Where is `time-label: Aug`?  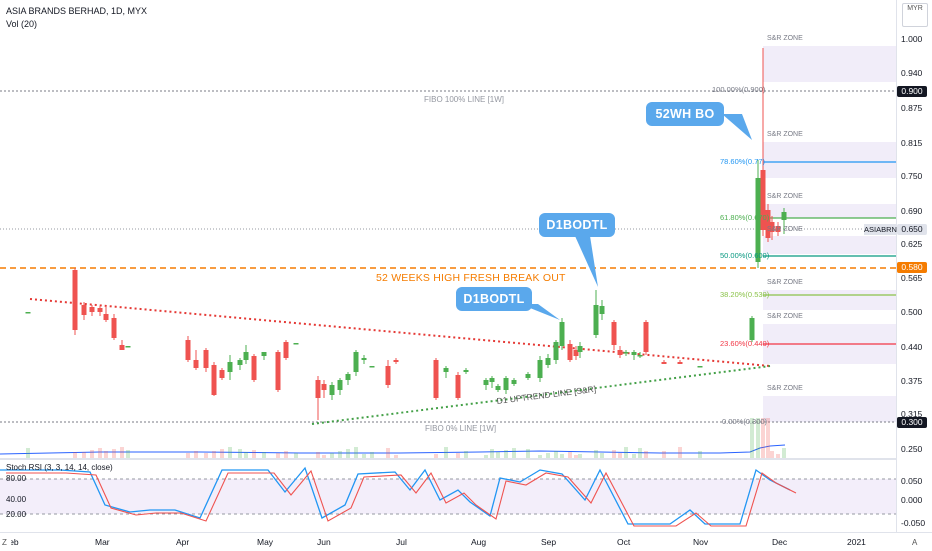
time-label: Aug is located at coordinates (479, 542).